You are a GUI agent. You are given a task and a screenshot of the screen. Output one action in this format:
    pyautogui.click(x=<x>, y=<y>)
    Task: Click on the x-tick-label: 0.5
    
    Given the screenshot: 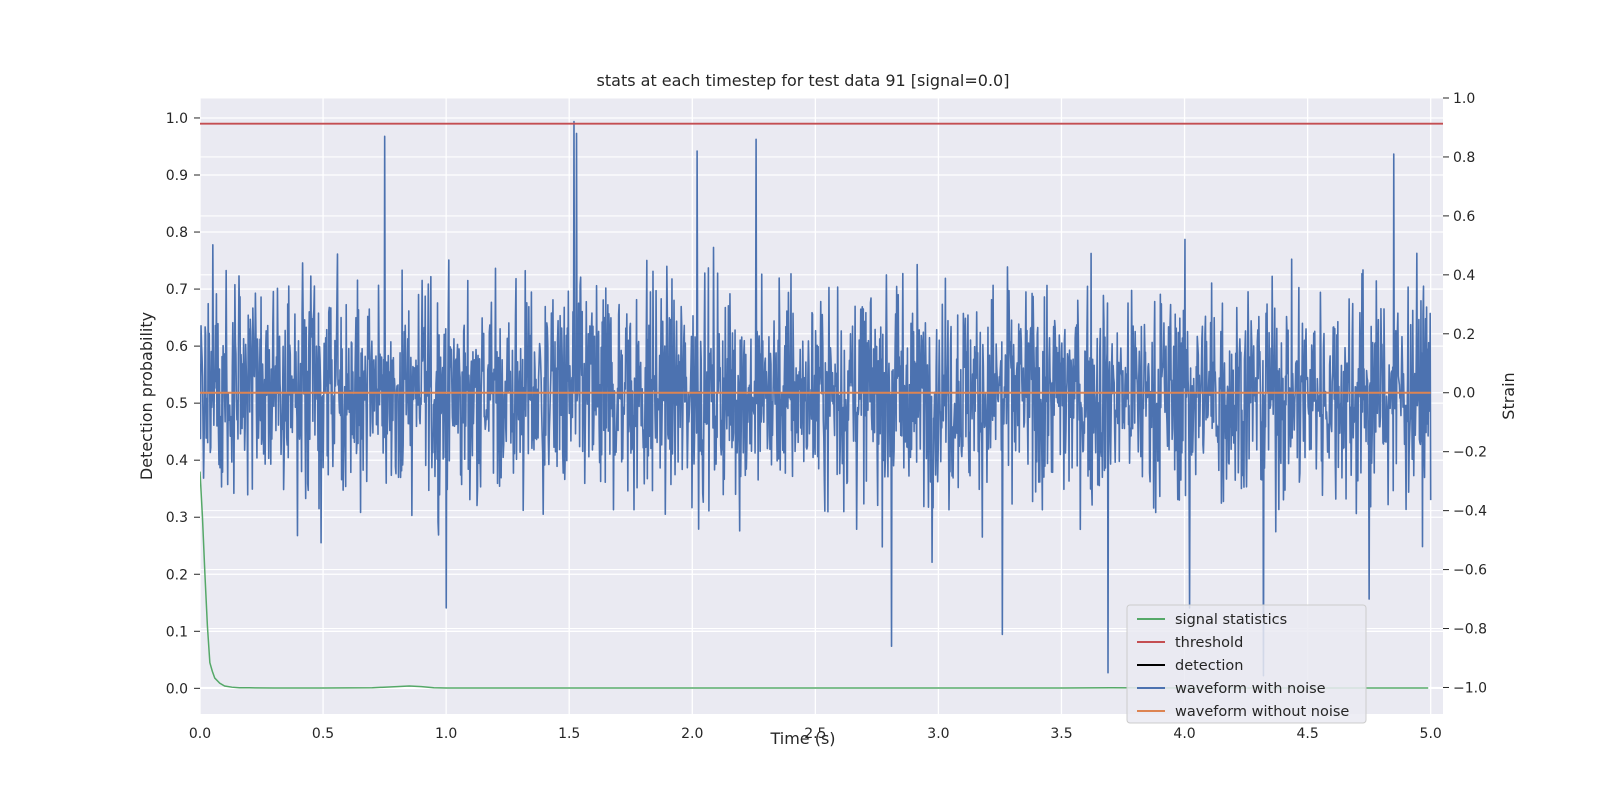 What is the action you would take?
    pyautogui.click(x=323, y=734)
    